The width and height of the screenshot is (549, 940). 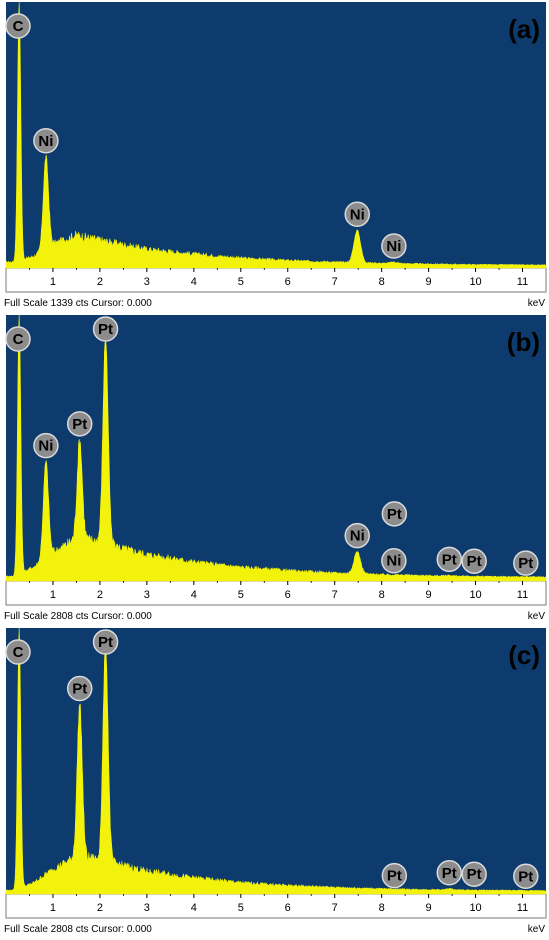 I want to click on x-tick-label: 3, so click(x=147, y=282).